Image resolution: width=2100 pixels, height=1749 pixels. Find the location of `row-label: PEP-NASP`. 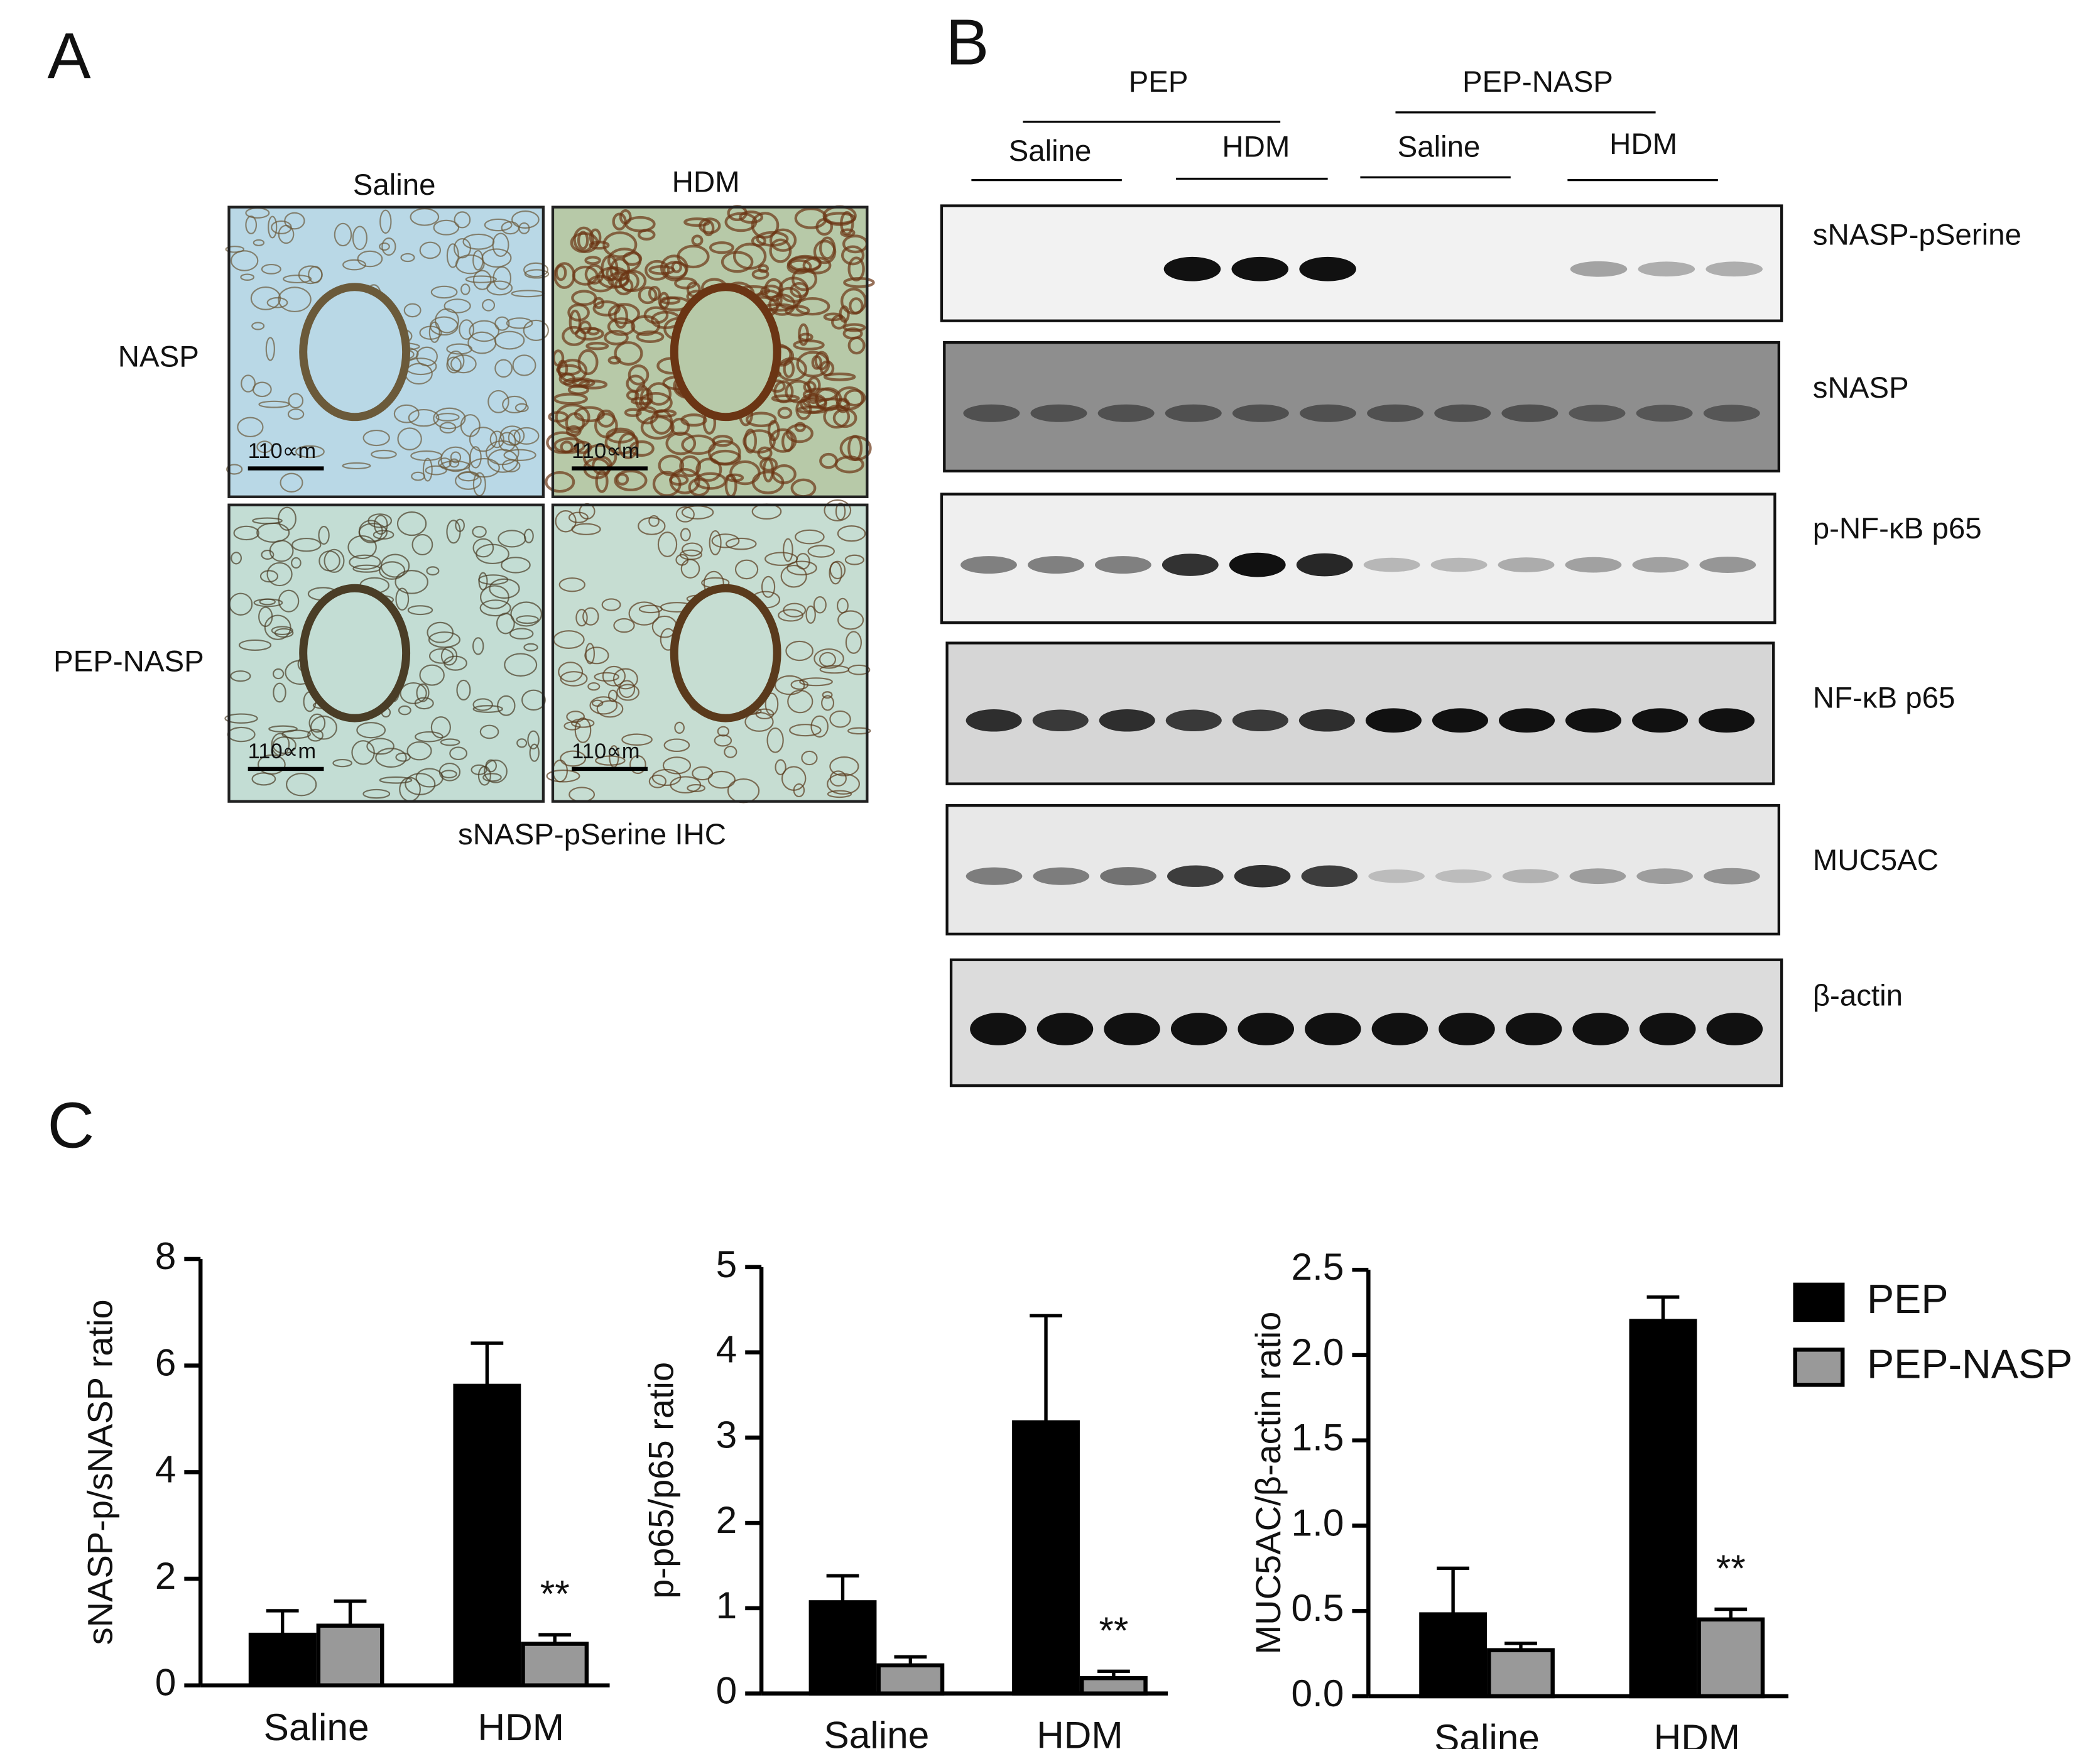

row-label: PEP-NASP is located at coordinates (128, 661).